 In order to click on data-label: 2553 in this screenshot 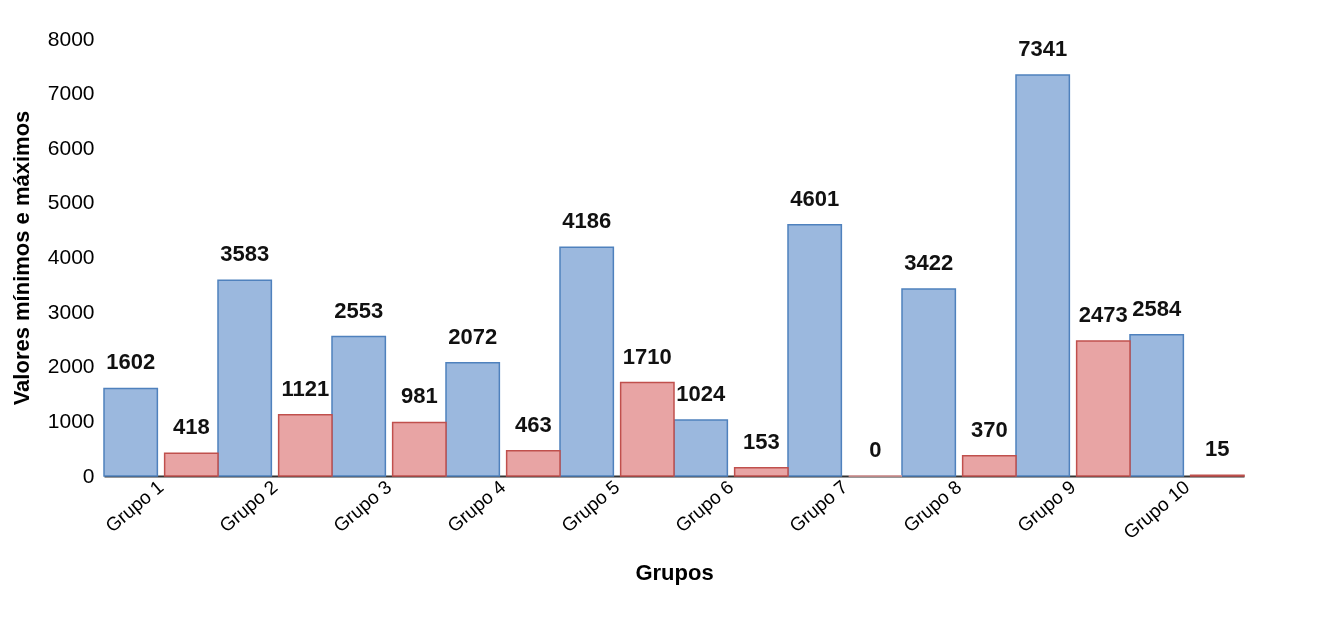, I will do `click(359, 310)`.